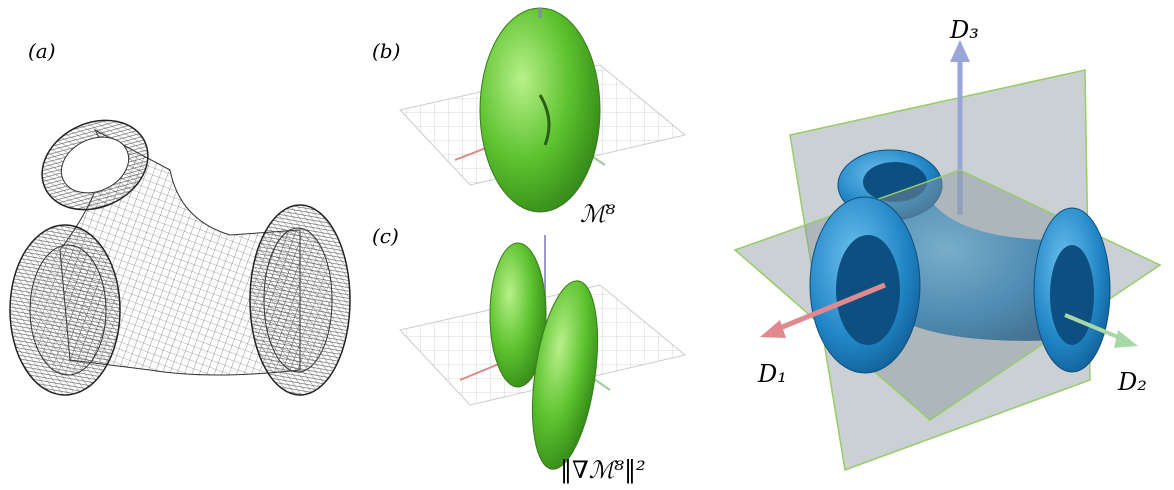 Image resolution: width=1174 pixels, height=490 pixels. What do you see at coordinates (42, 51) in the screenshot?
I see `panel-label: (a)` at bounding box center [42, 51].